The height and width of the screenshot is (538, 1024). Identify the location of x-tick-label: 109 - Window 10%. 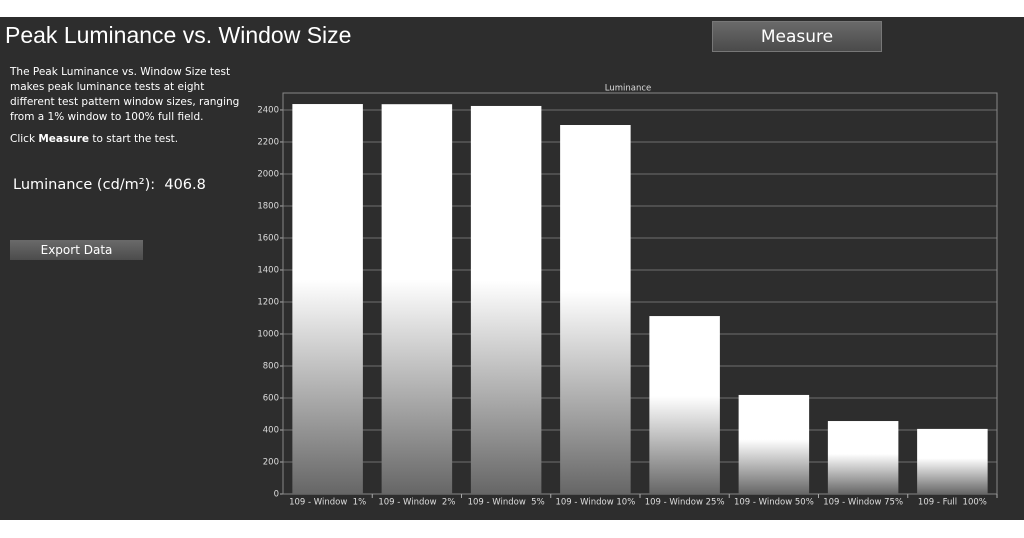
(595, 503).